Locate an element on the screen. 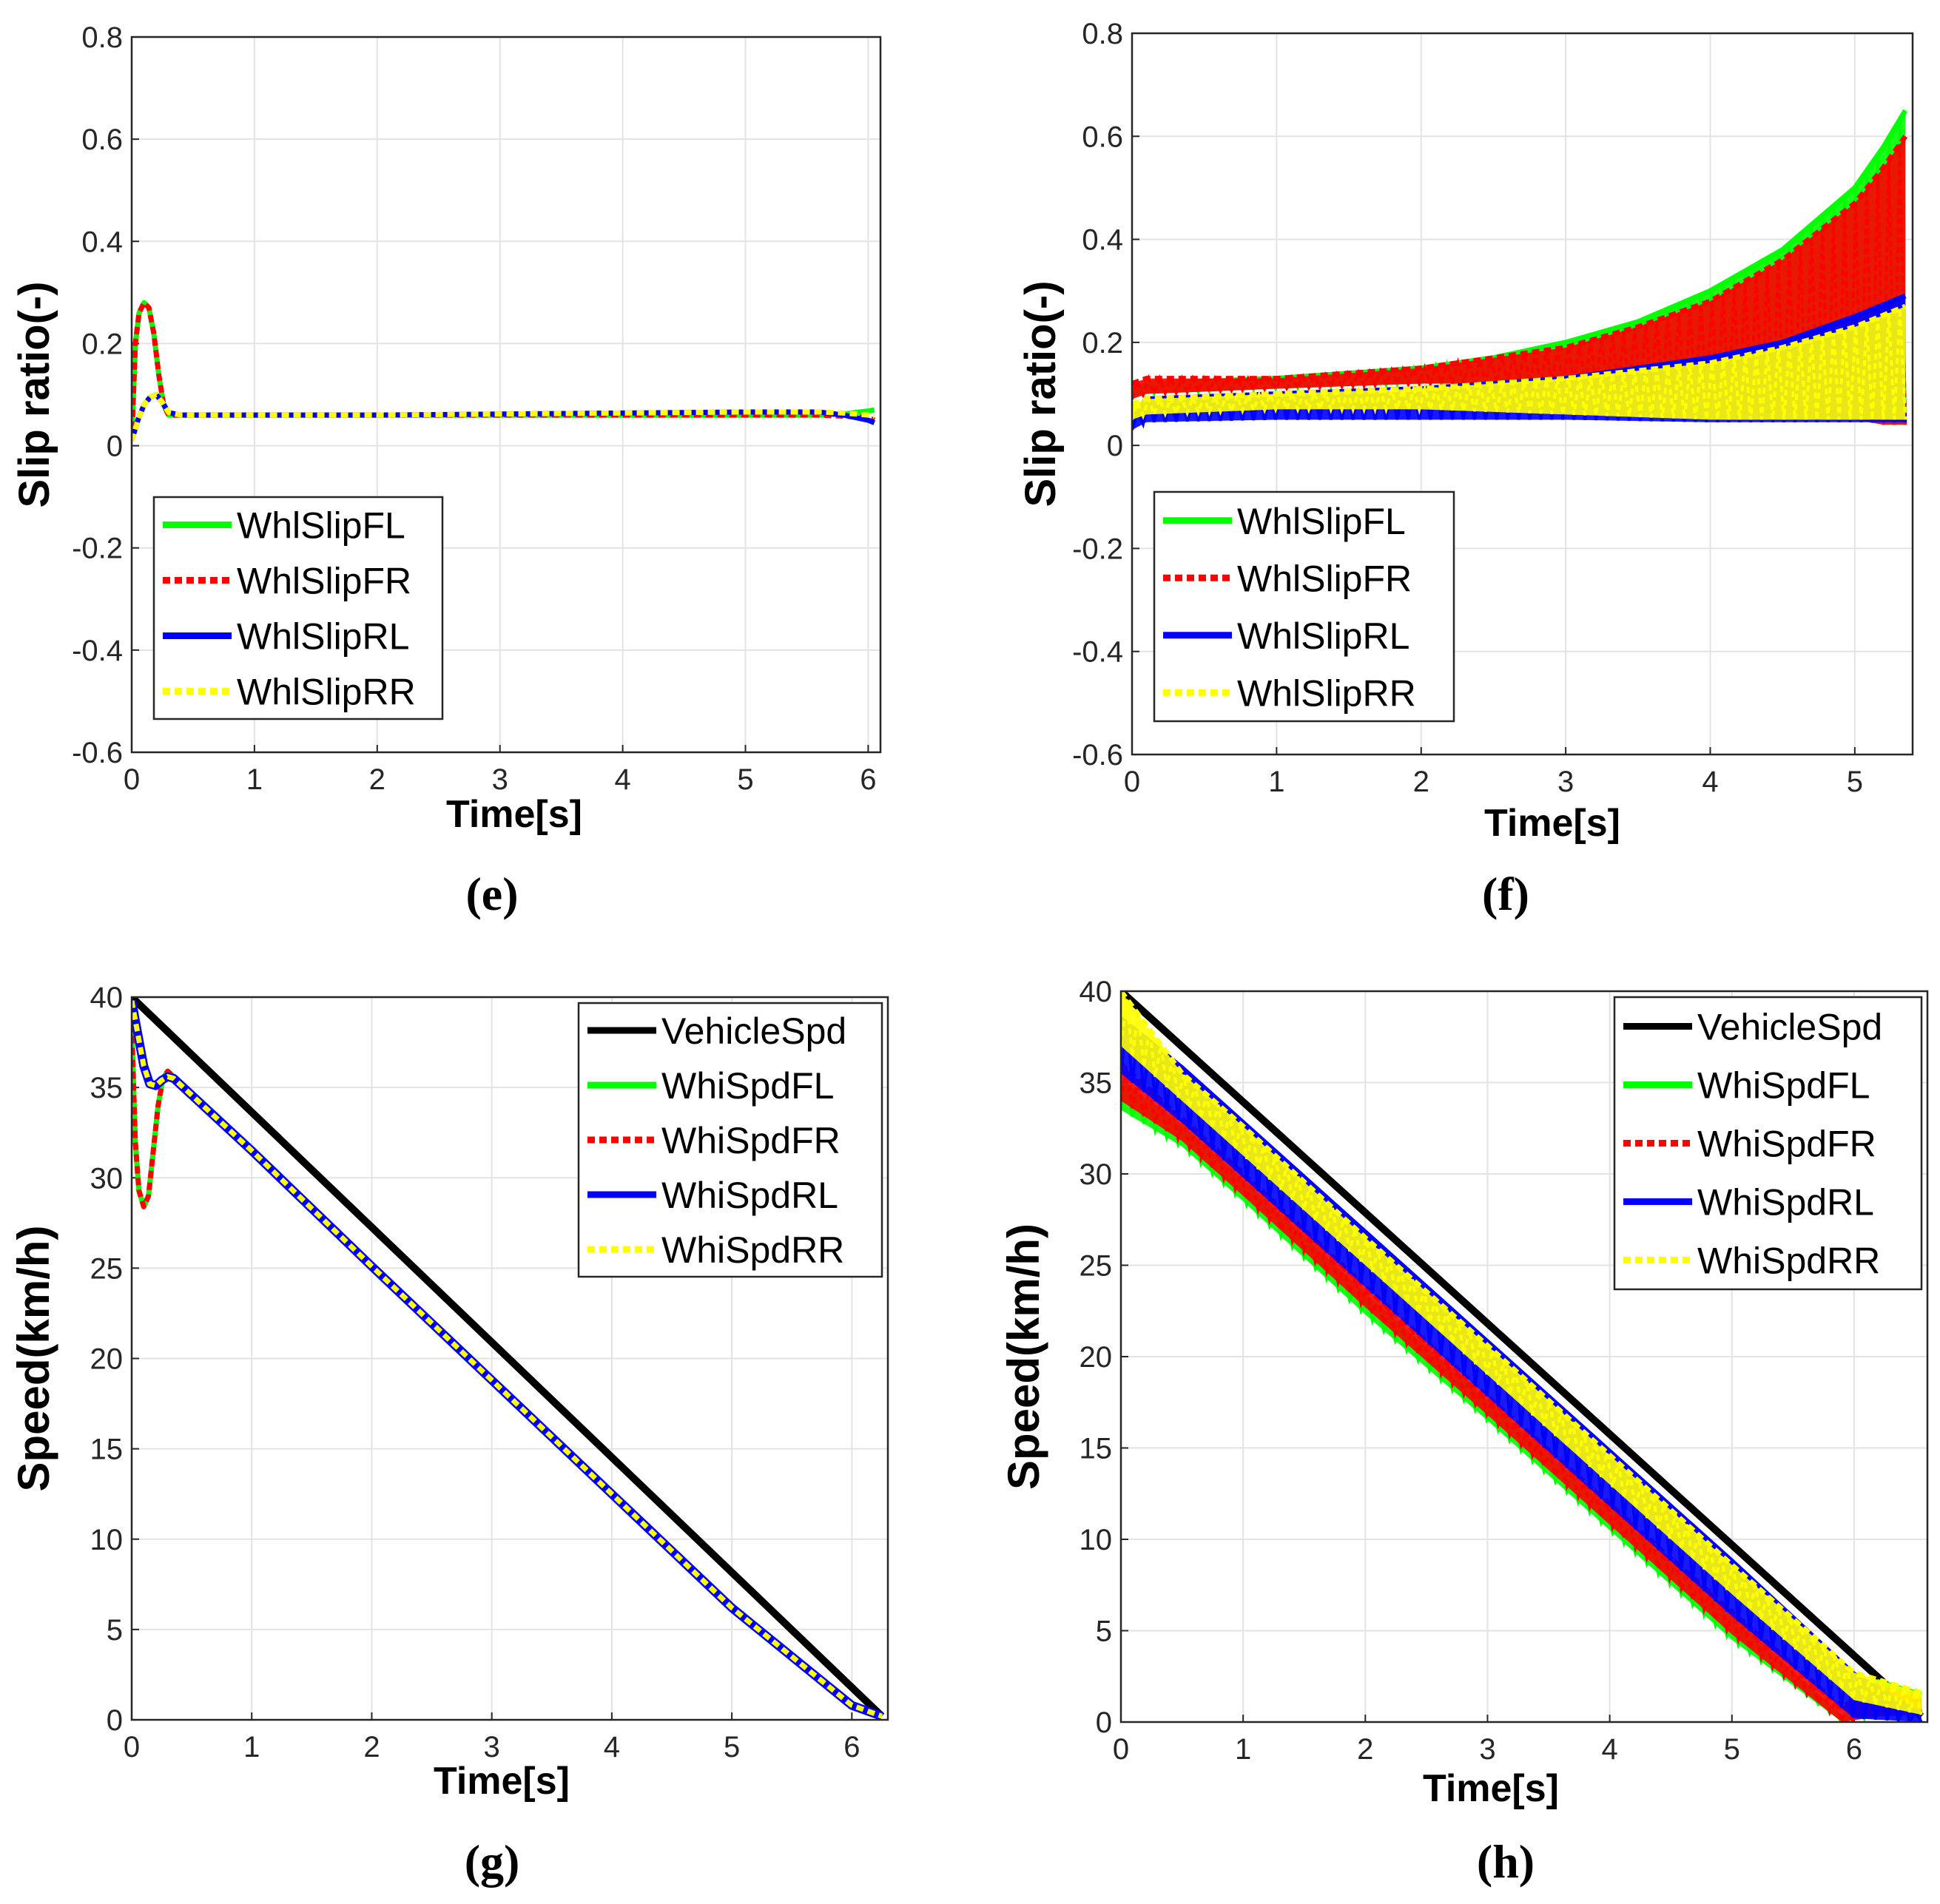  panel-caption: (f) is located at coordinates (1505, 894).